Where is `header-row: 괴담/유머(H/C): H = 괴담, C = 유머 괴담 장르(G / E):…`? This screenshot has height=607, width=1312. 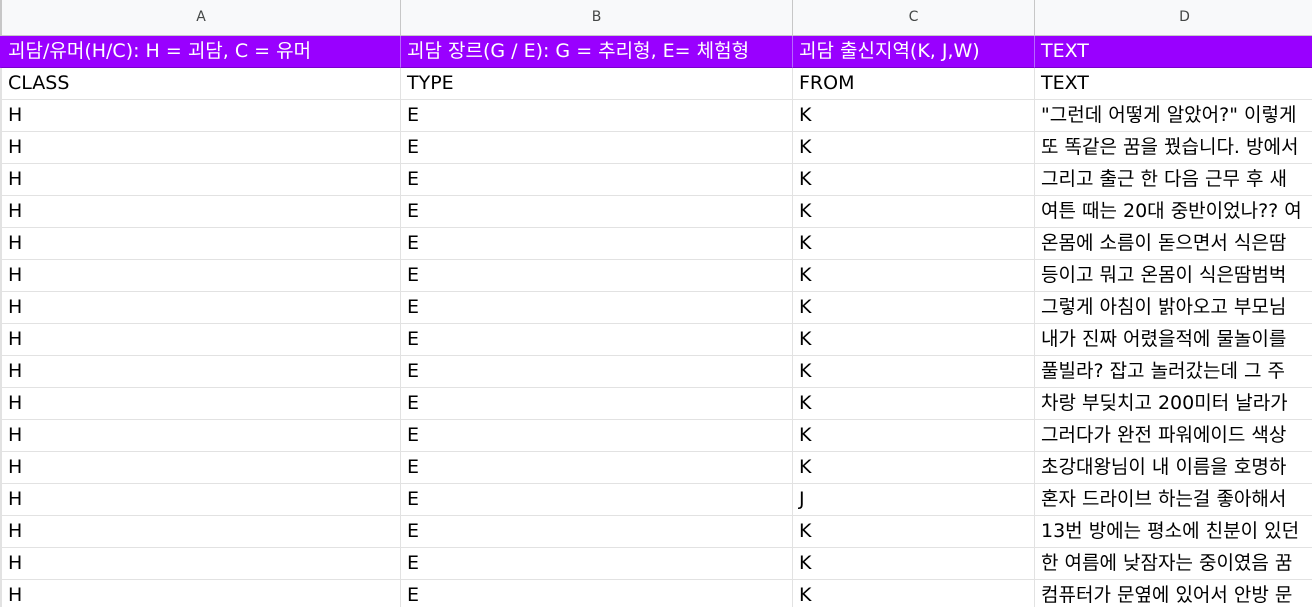
header-row: 괴담/유머(H/C): H = 괴담, C = 유머 괴담 장르(G / E):… is located at coordinates (656, 52).